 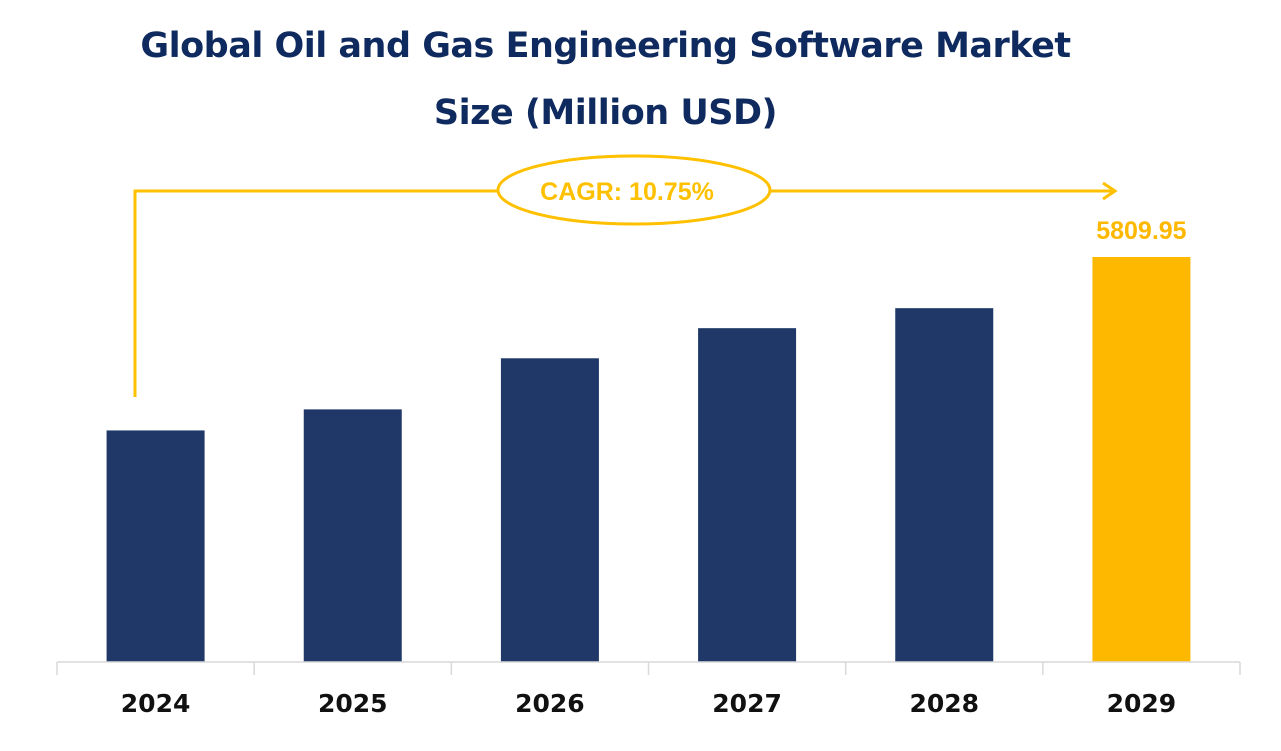 What do you see at coordinates (550, 703) in the screenshot?
I see `x-tick-label: 2026` at bounding box center [550, 703].